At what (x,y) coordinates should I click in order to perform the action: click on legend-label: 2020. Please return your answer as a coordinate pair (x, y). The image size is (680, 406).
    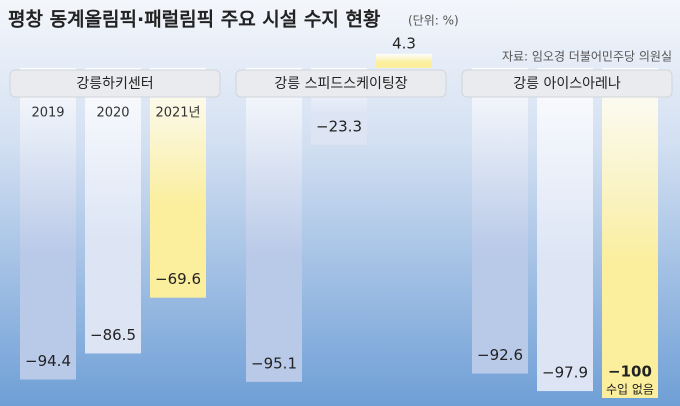
    Looking at the image, I should click on (112, 113).